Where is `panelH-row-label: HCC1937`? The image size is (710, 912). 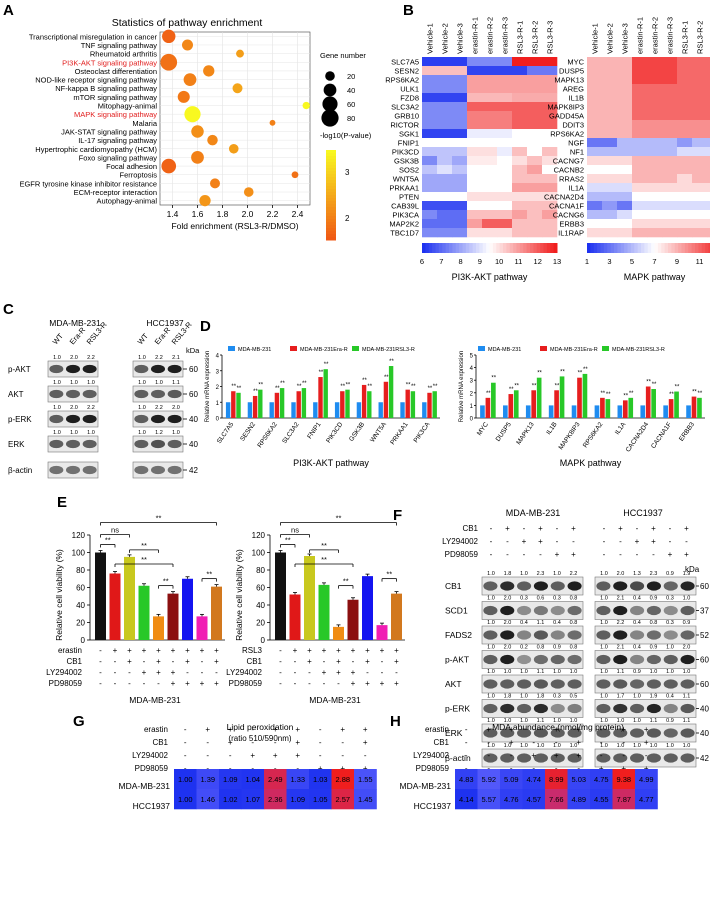
panelH-row-label: HCC1937 is located at coordinates (433, 806).